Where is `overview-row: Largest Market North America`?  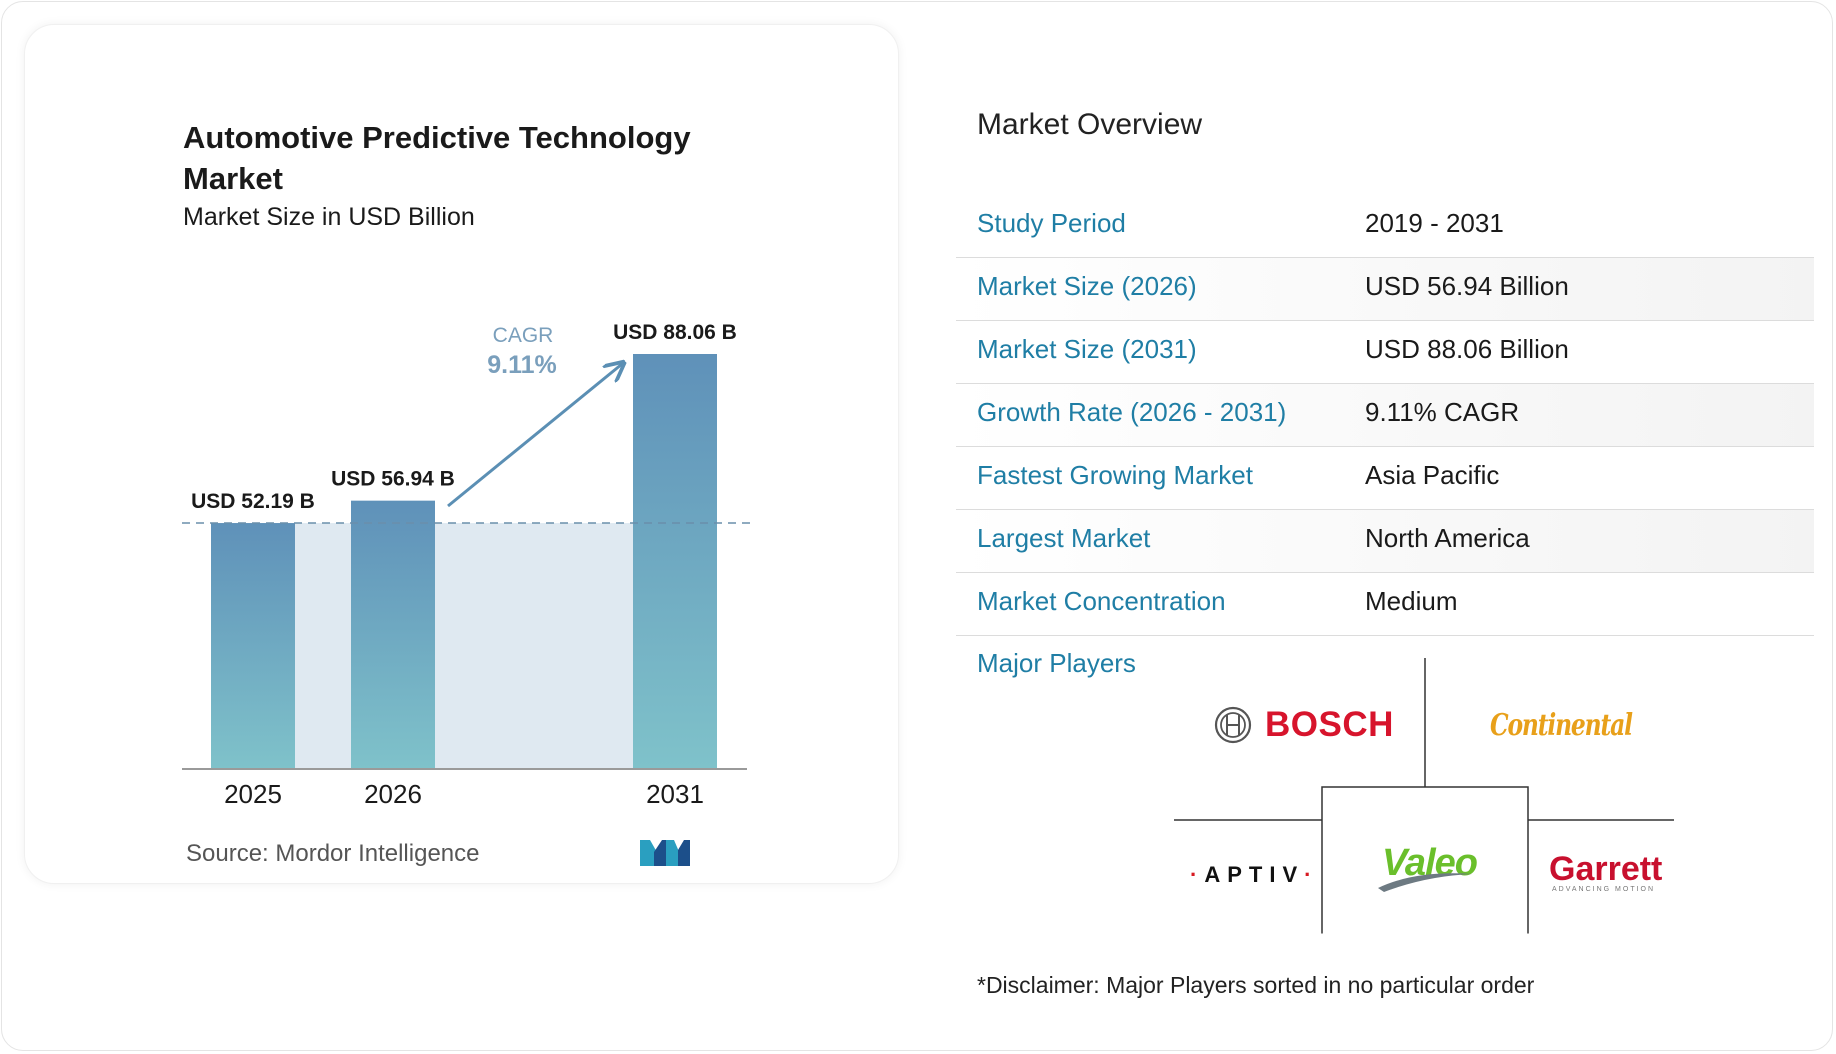 overview-row: Largest Market North America is located at coordinates (1385, 541).